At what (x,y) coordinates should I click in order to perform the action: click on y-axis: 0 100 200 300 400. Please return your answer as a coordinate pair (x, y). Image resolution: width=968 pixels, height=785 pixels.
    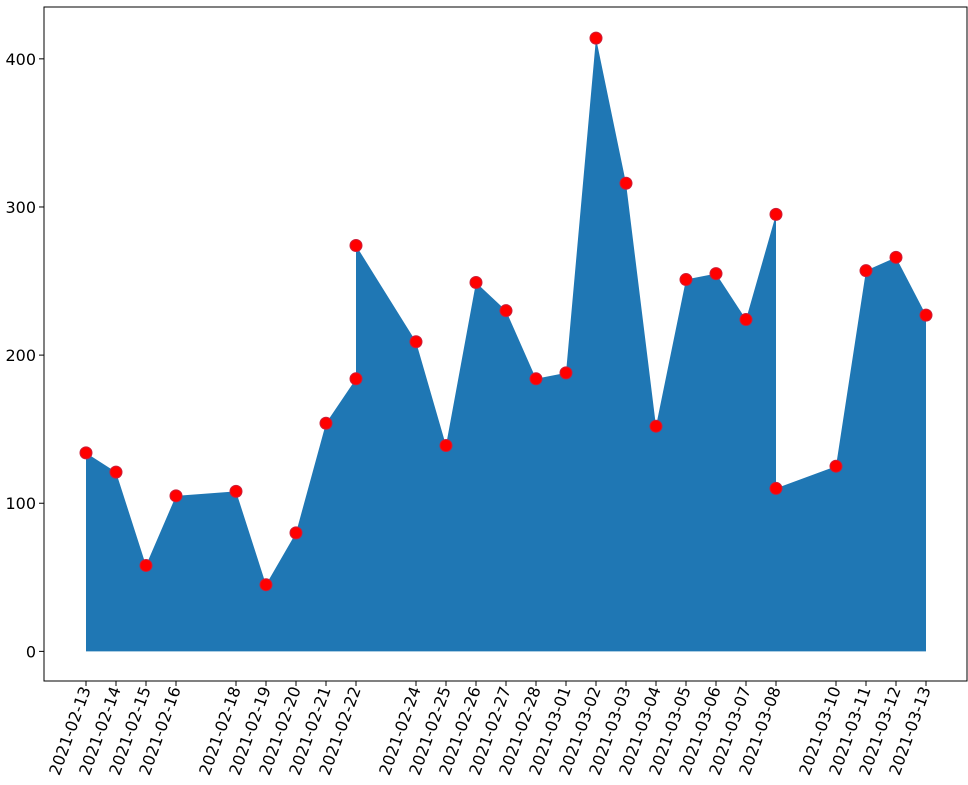
    Looking at the image, I should click on (24, 355).